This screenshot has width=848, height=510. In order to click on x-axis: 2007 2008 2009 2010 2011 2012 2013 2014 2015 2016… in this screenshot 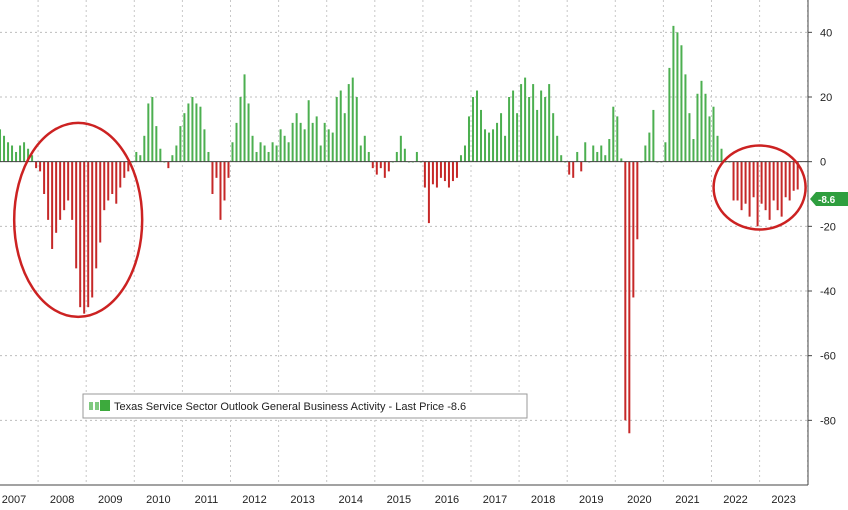, I will do `click(404, 495)`.